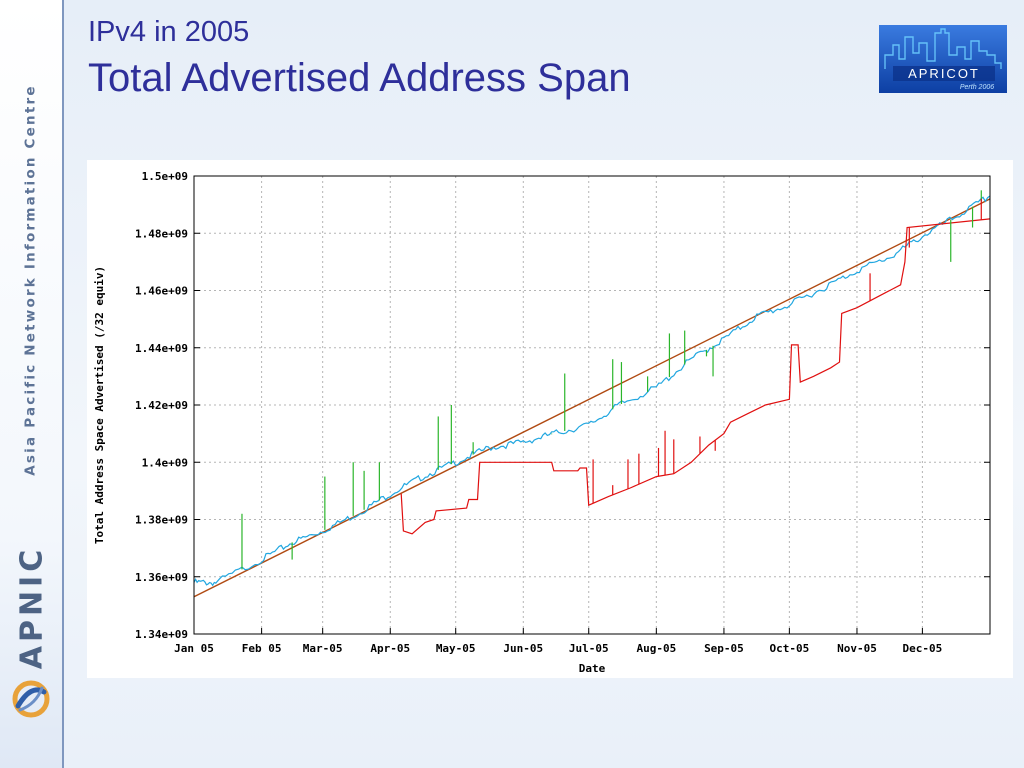 This screenshot has width=1024, height=768. Describe the element at coordinates (857, 648) in the screenshot. I see `x-tick-label: Nov-05` at that location.